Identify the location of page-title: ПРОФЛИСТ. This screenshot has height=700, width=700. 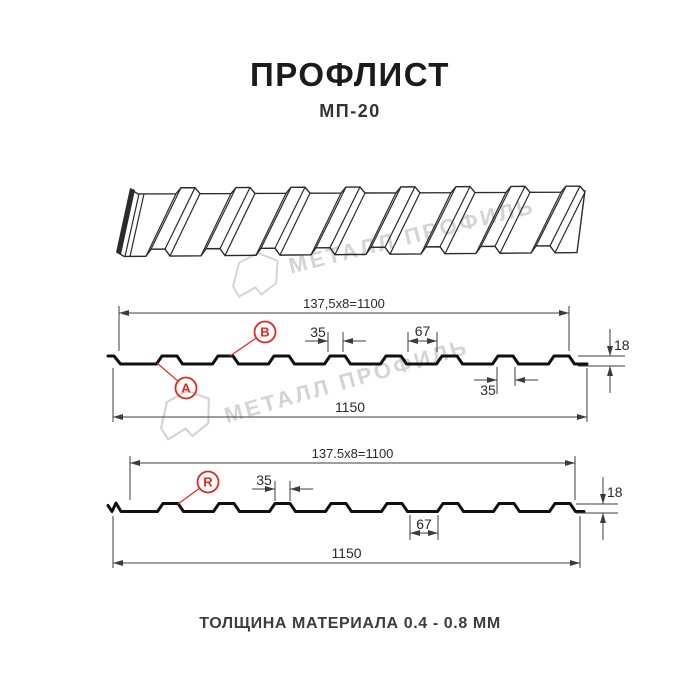
(350, 74).